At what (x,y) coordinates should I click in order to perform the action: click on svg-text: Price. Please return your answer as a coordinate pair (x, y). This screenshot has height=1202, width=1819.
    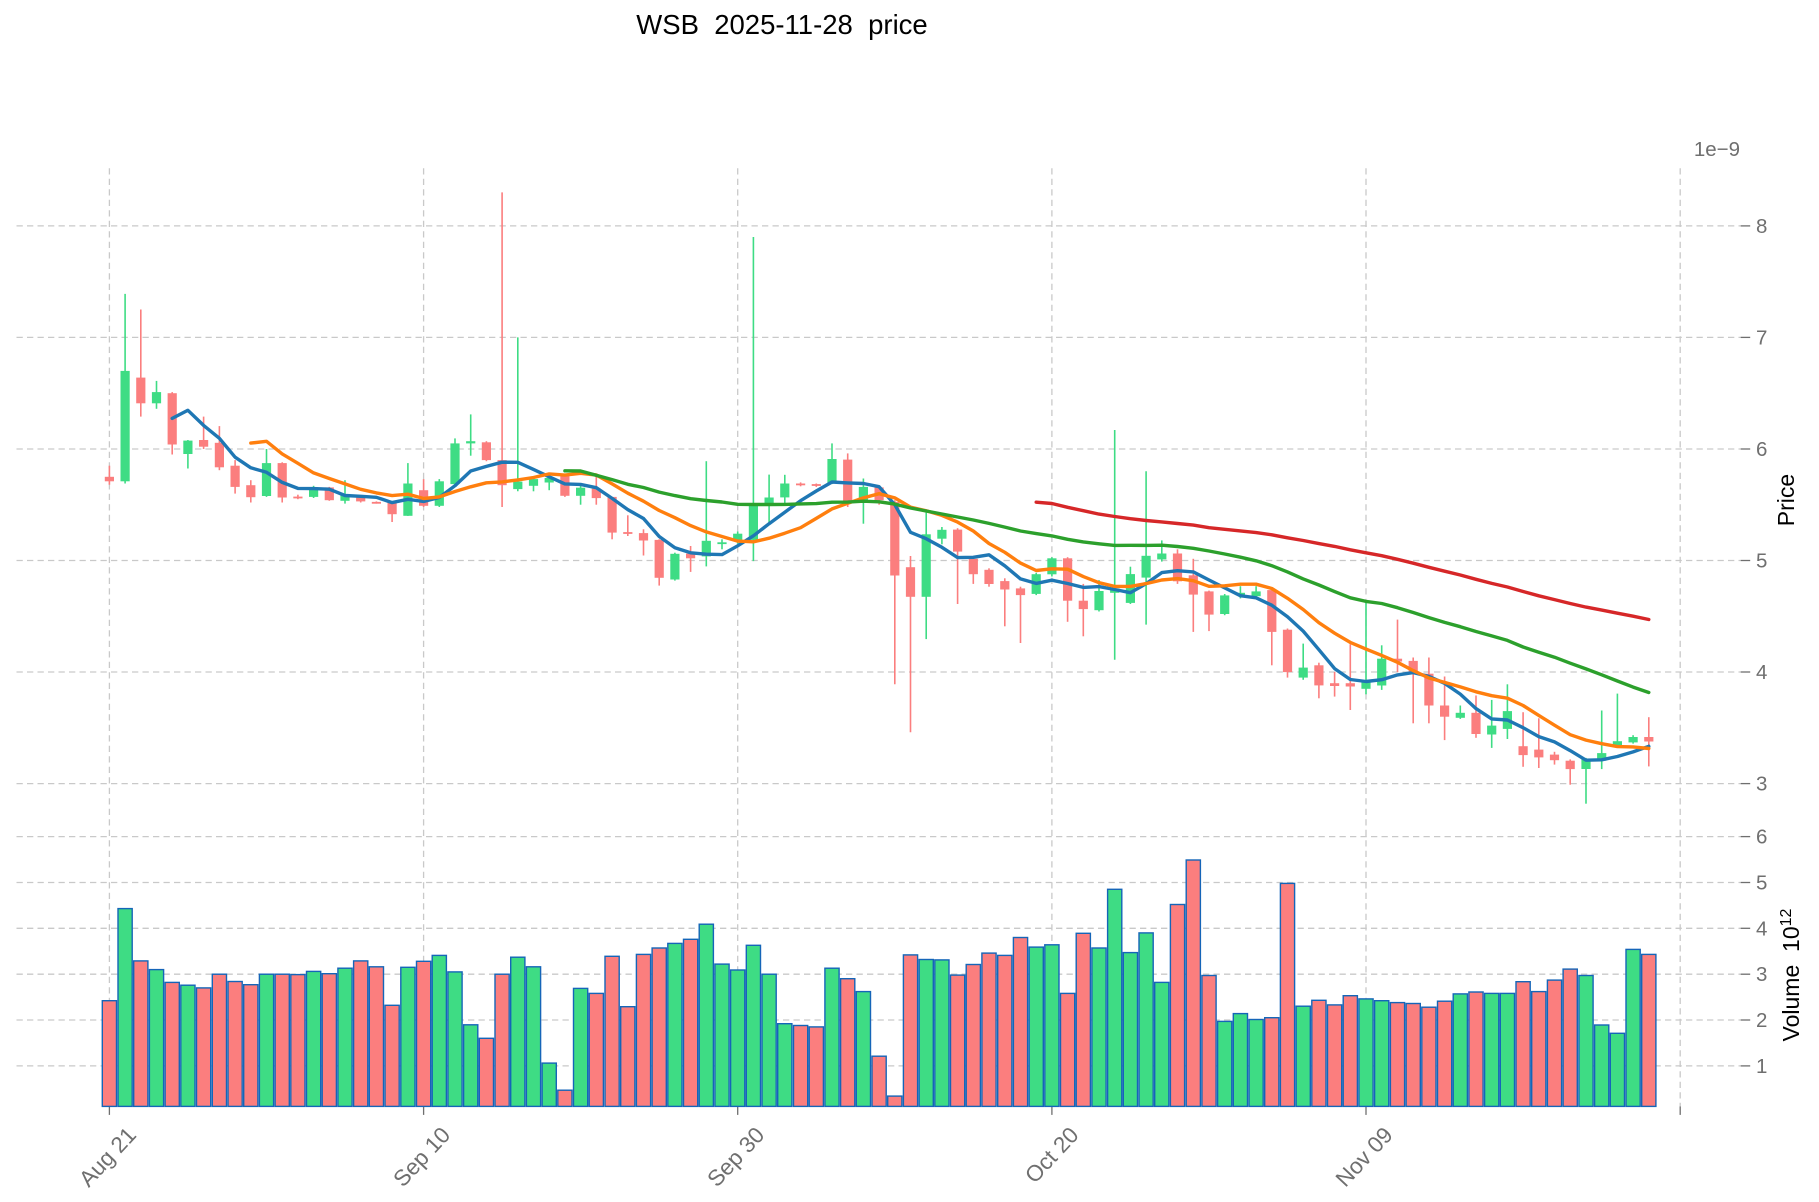
    Looking at the image, I should click on (1786, 500).